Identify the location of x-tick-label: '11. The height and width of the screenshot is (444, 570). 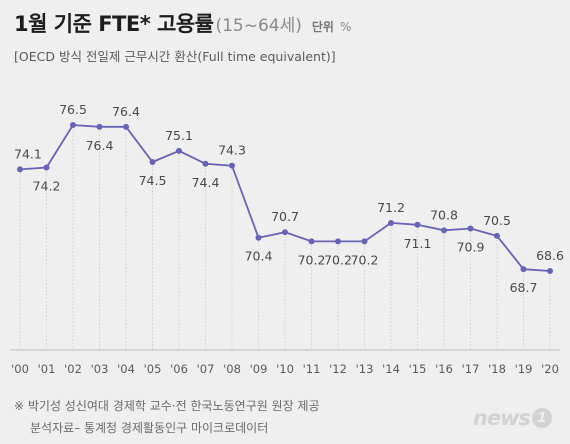
(312, 369).